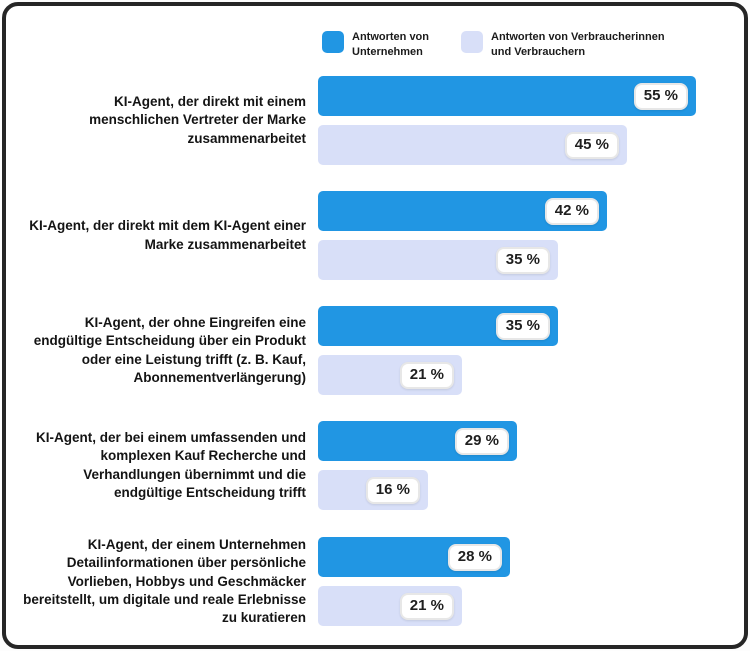  I want to click on bar-companies-3: 35 %, so click(438, 326).